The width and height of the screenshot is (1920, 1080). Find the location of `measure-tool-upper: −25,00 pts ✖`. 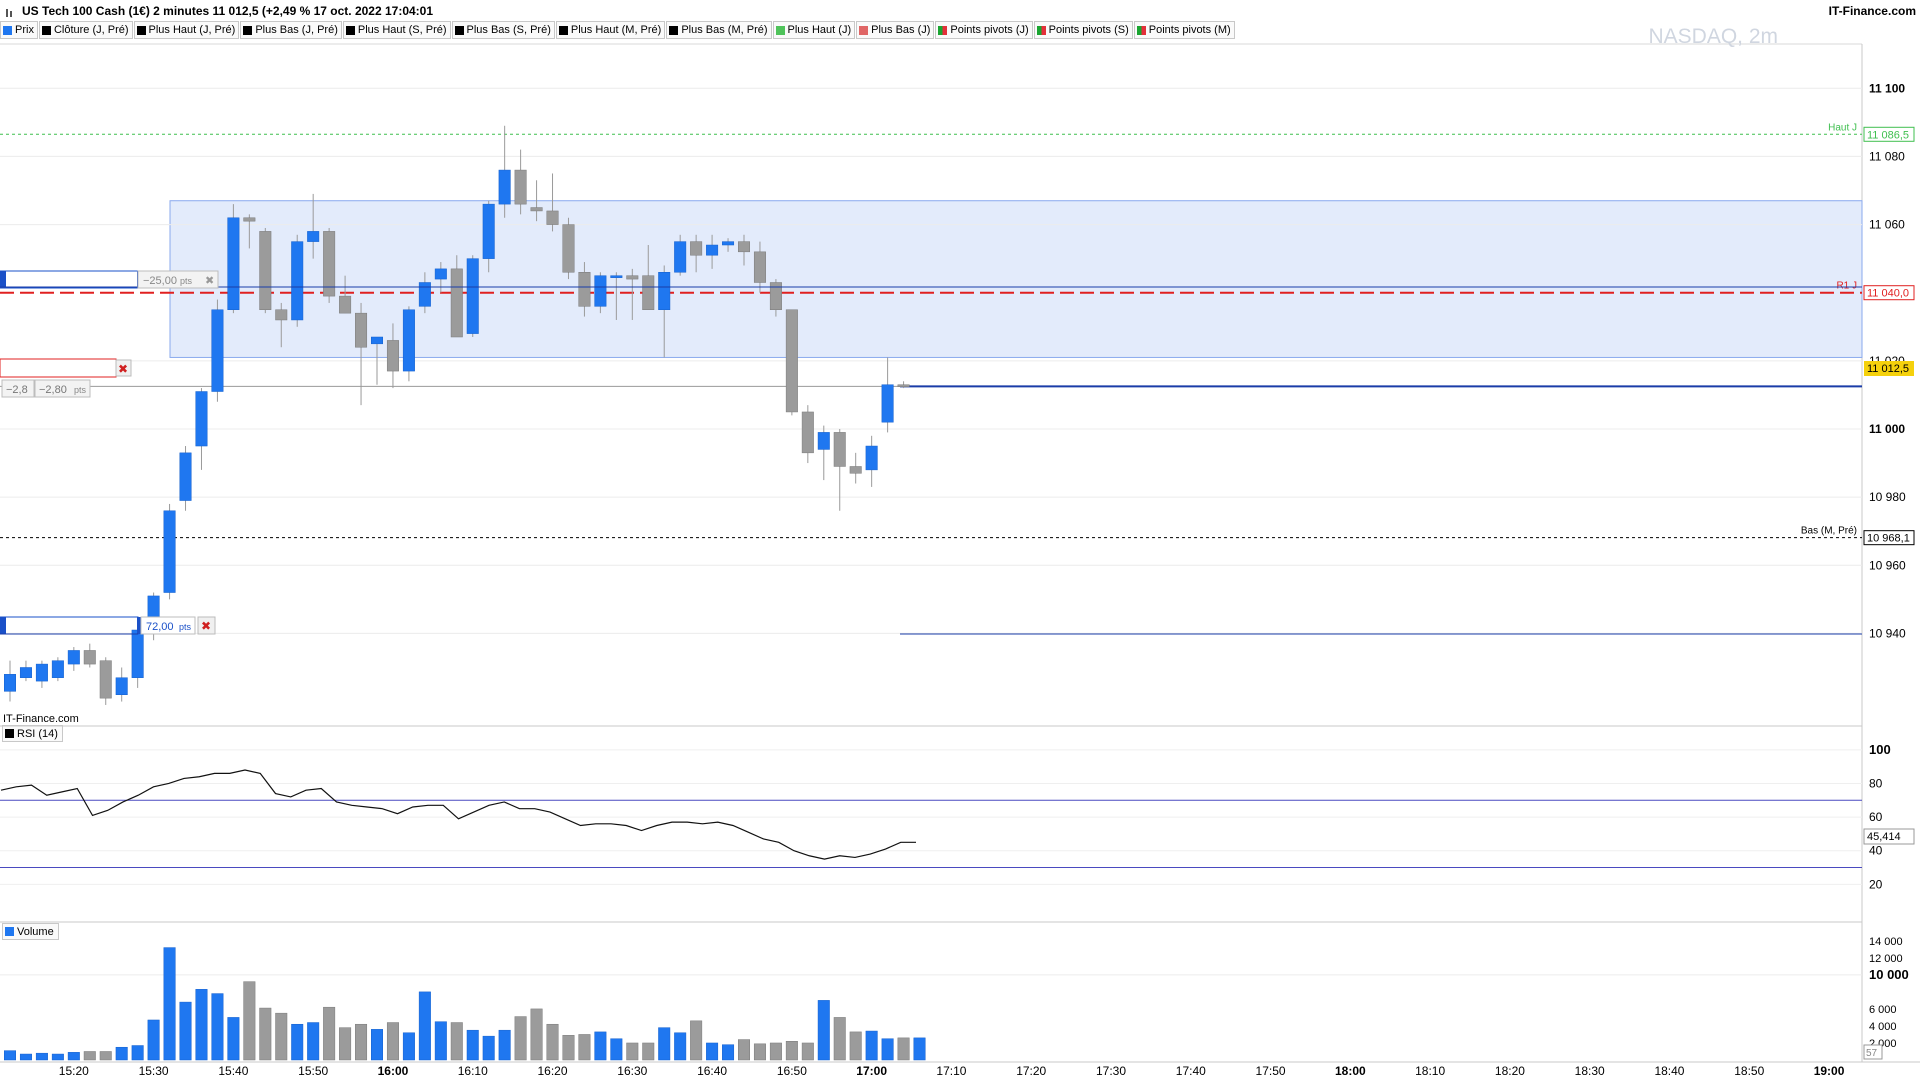

measure-tool-upper: −25,00 pts ✖ is located at coordinates (450, 279).